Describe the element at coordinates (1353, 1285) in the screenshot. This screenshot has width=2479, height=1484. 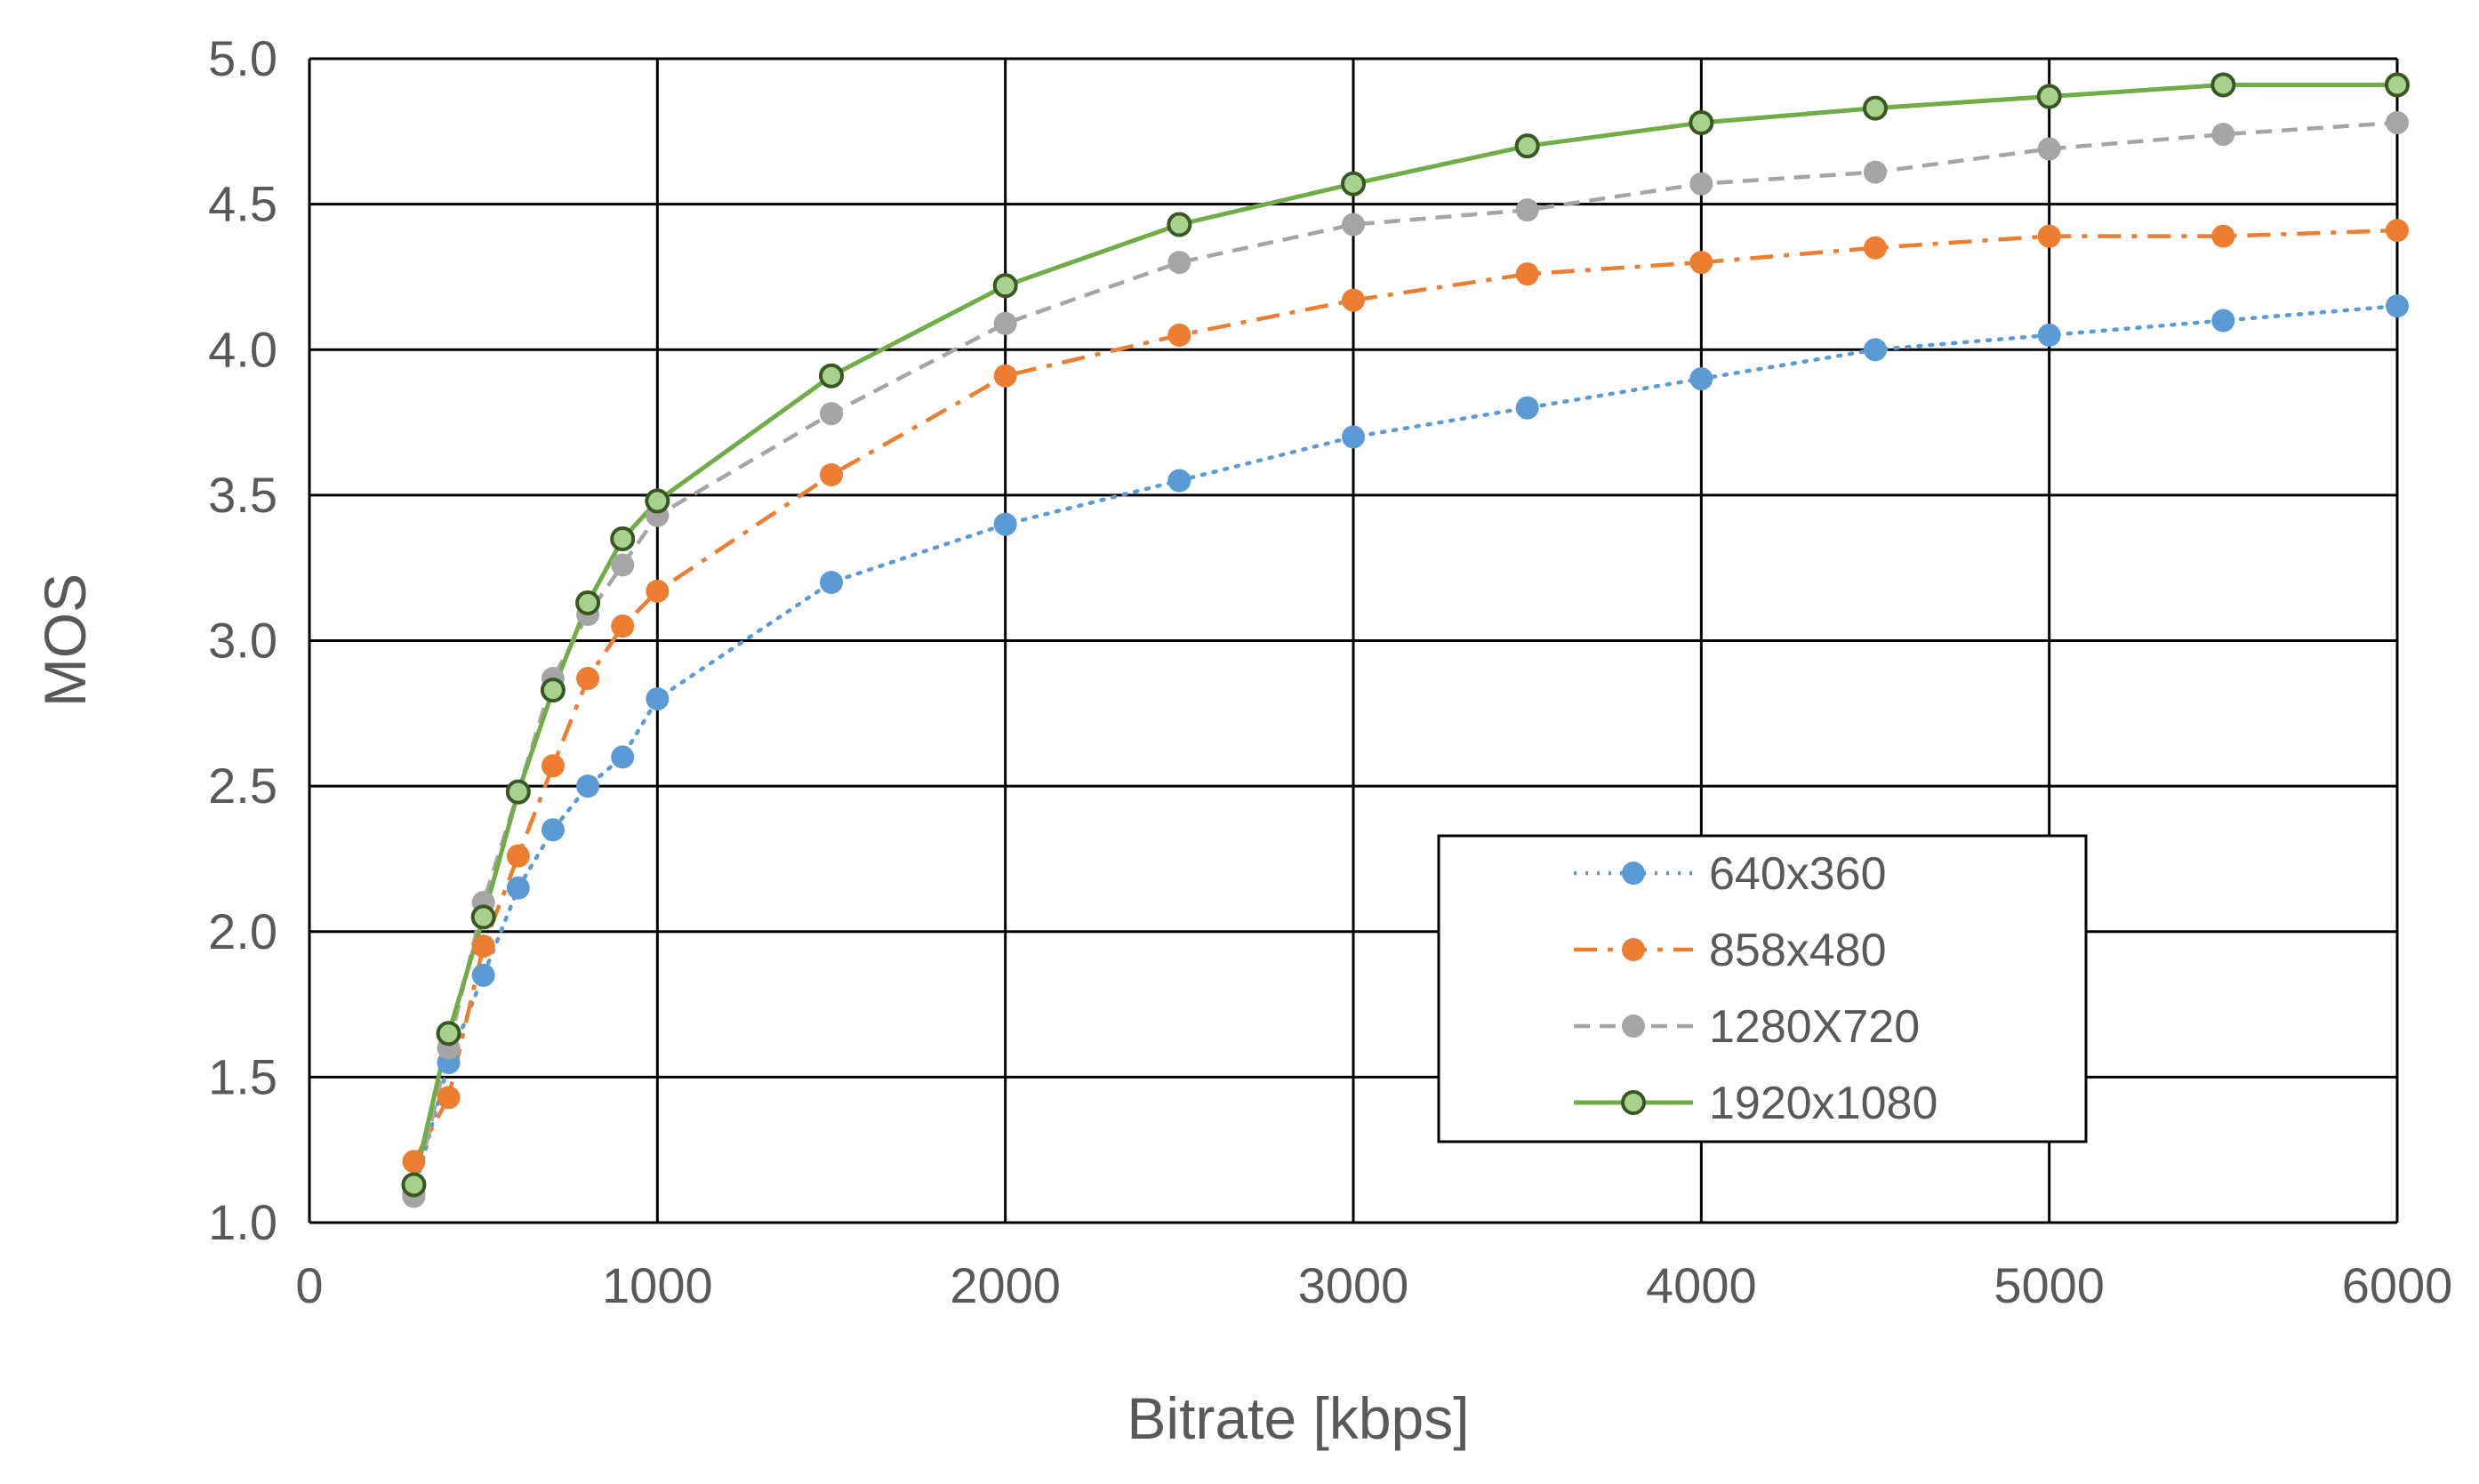
I see `x-tick-label: 3000` at that location.